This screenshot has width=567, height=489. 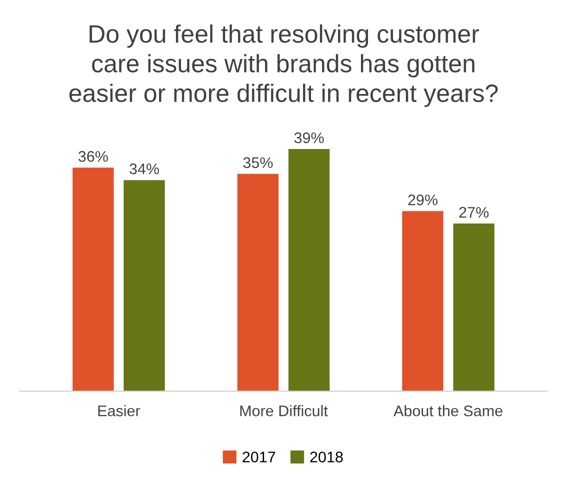 What do you see at coordinates (283, 66) in the screenshot?
I see `chart-title: Do you feel that resolving customer care issues with brands has gotten easier or more difficult in recent years?` at bounding box center [283, 66].